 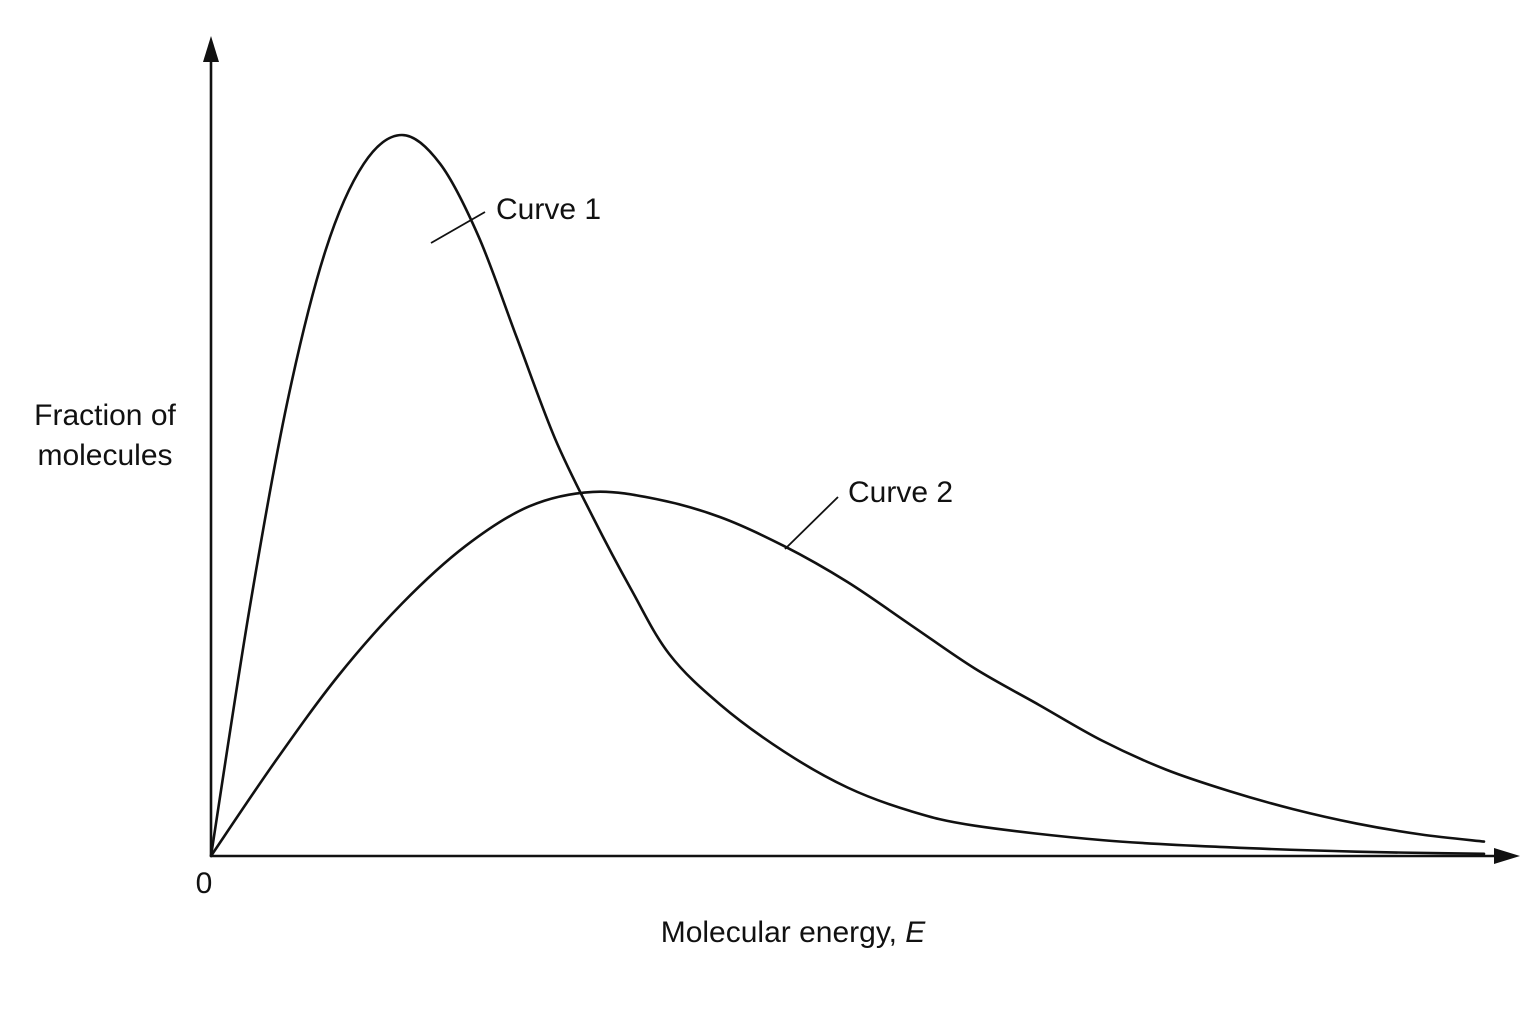 What do you see at coordinates (1507, 856) in the screenshot?
I see `x-axis-arrow` at bounding box center [1507, 856].